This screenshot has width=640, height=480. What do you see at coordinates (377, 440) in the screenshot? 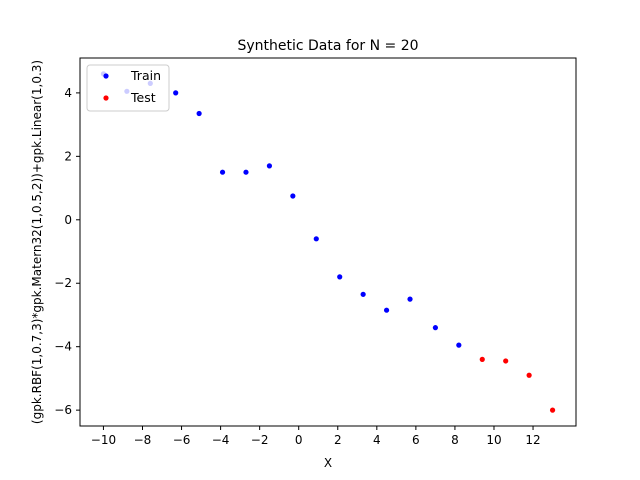
I see `x-tick-label: 4` at bounding box center [377, 440].